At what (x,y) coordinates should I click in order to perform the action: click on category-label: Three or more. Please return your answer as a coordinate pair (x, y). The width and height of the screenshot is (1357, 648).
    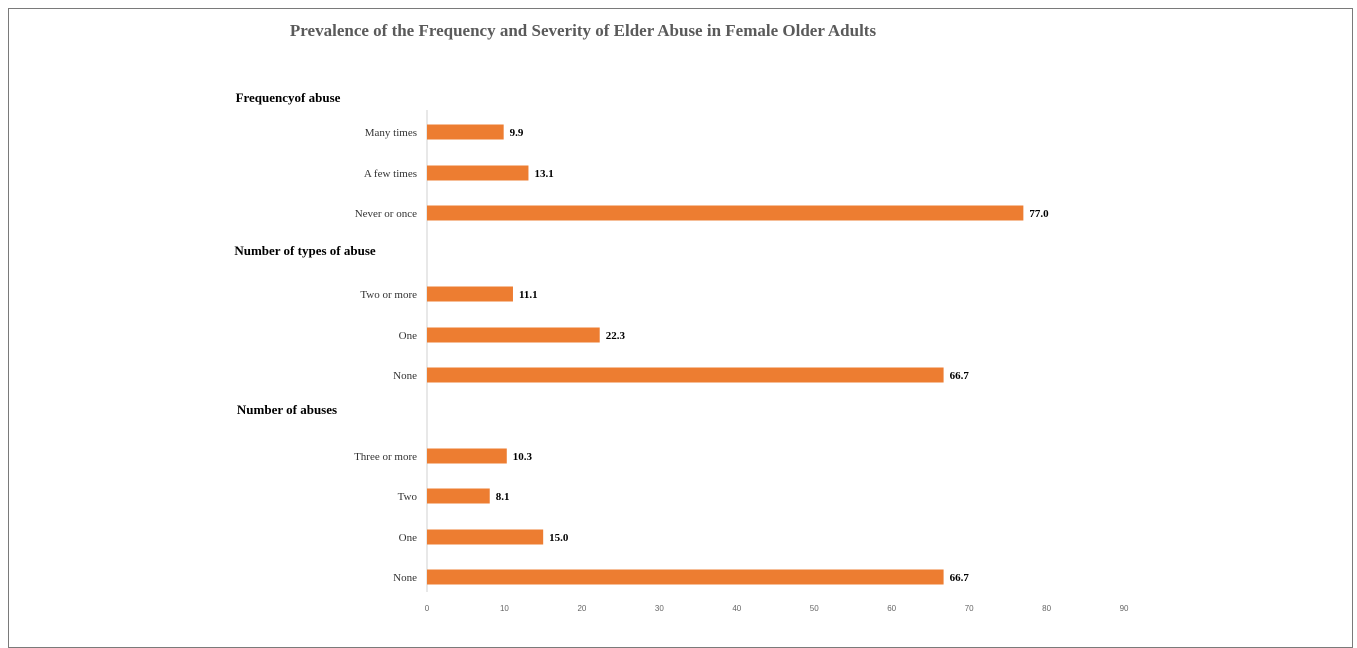
    Looking at the image, I should click on (385, 457).